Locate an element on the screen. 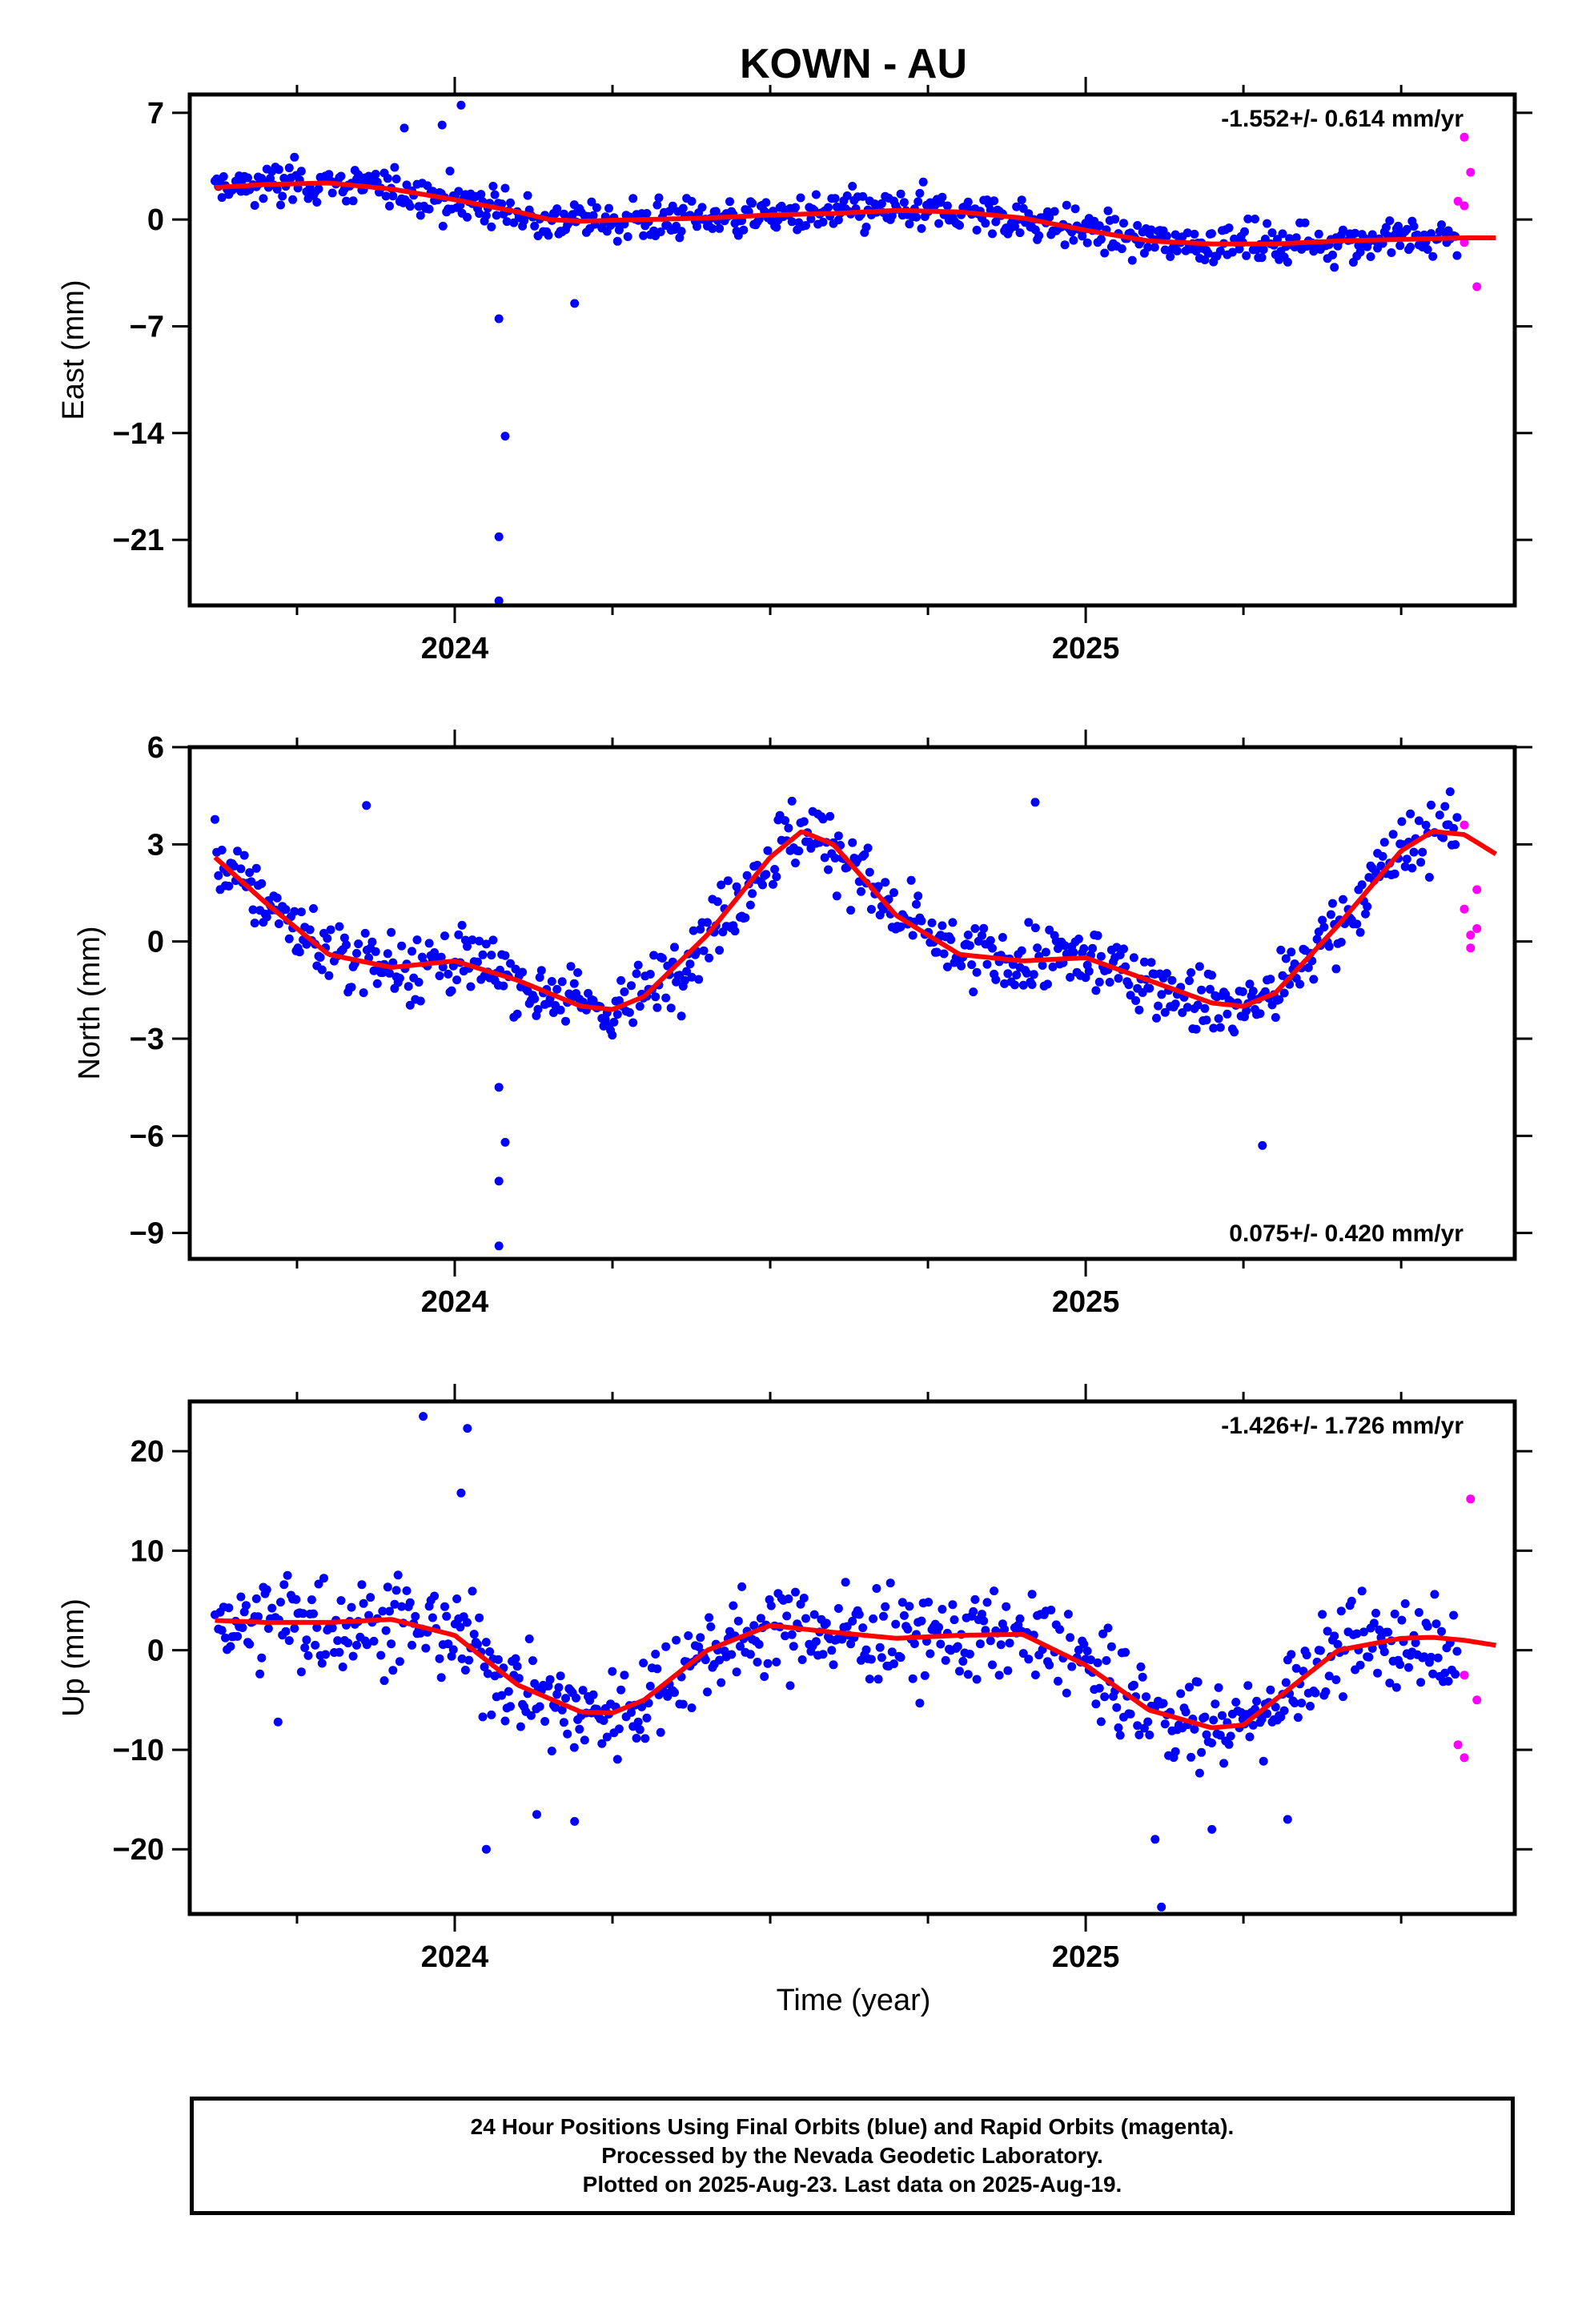 The height and width of the screenshot is (2324, 1582). x-axis-label: Time (year) is located at coordinates (854, 2000).